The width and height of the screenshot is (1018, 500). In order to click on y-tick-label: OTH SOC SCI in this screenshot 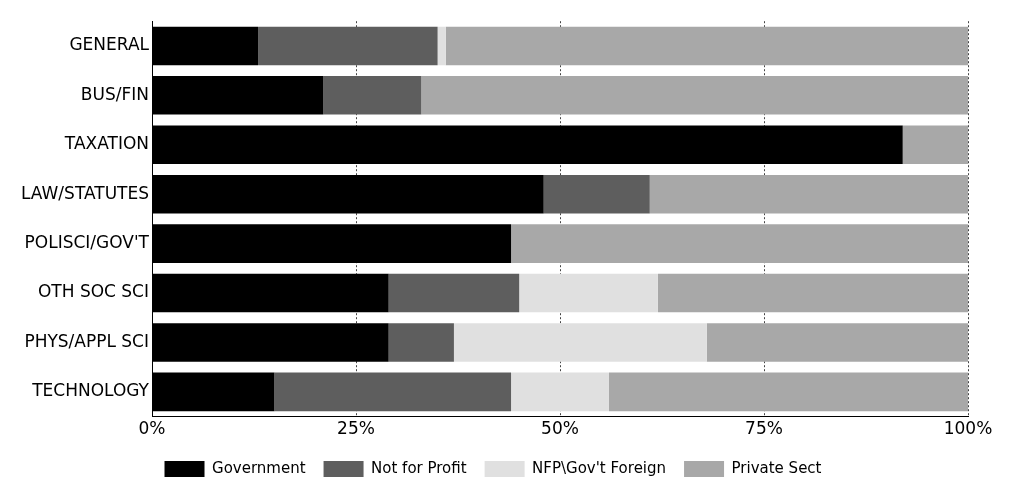, I will do `click(93, 291)`.